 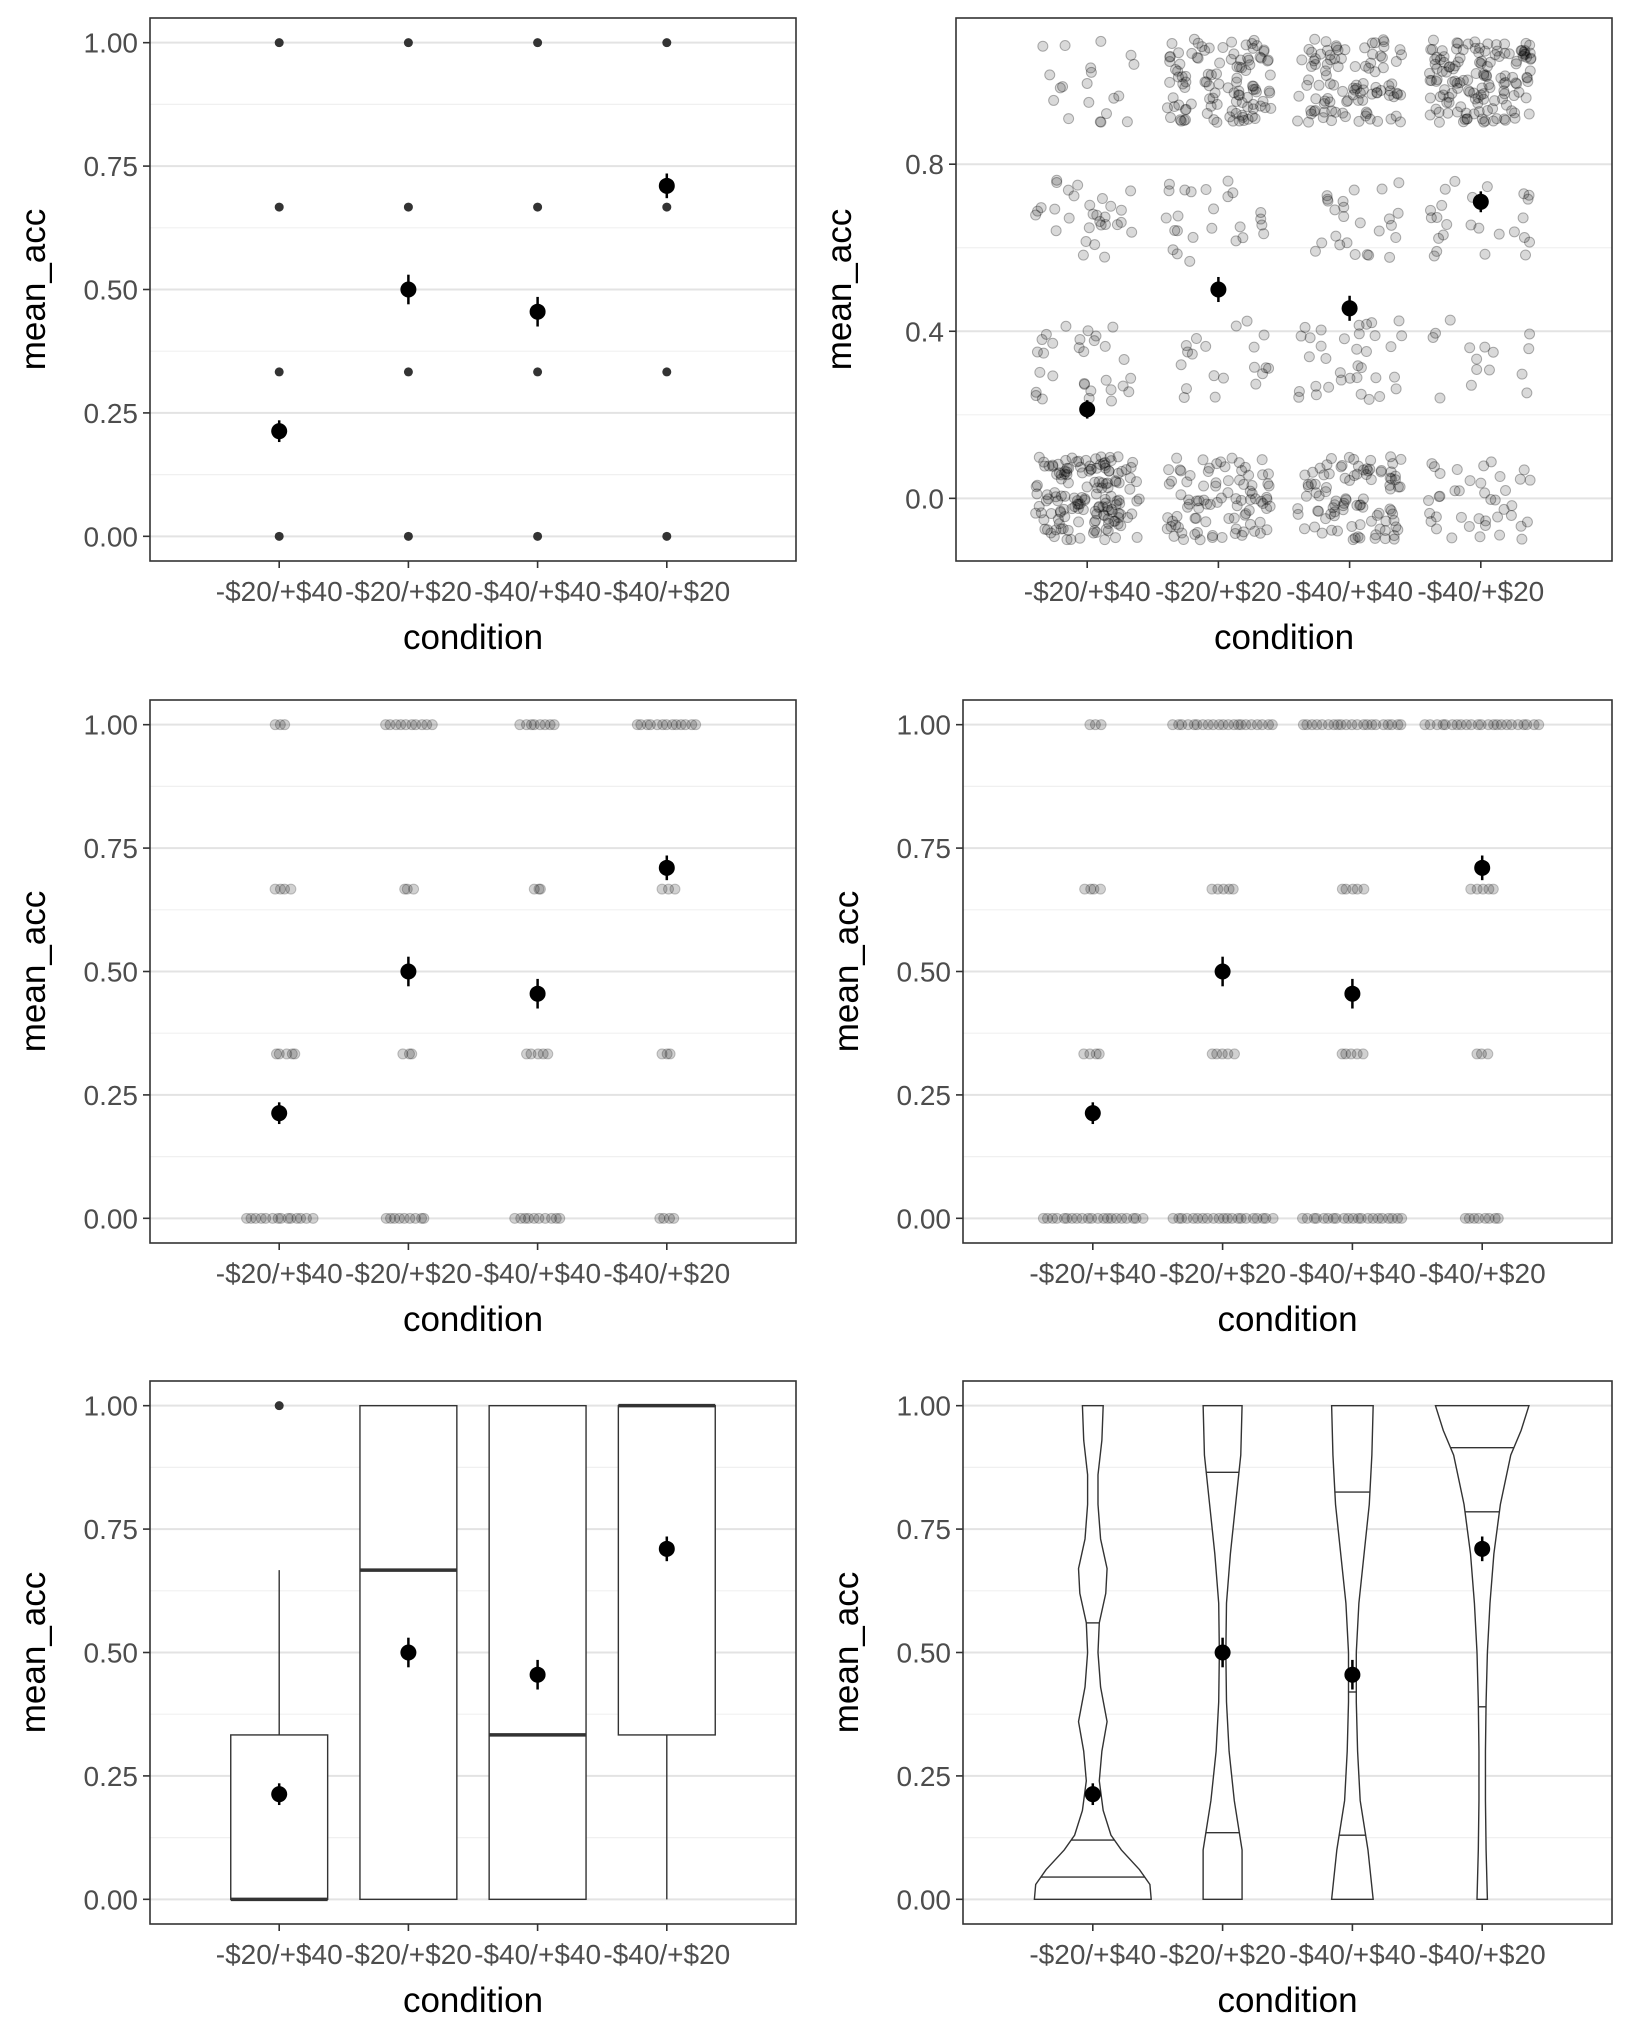 I want to click on y-tick-label: 0.00, so click(x=924, y=1218).